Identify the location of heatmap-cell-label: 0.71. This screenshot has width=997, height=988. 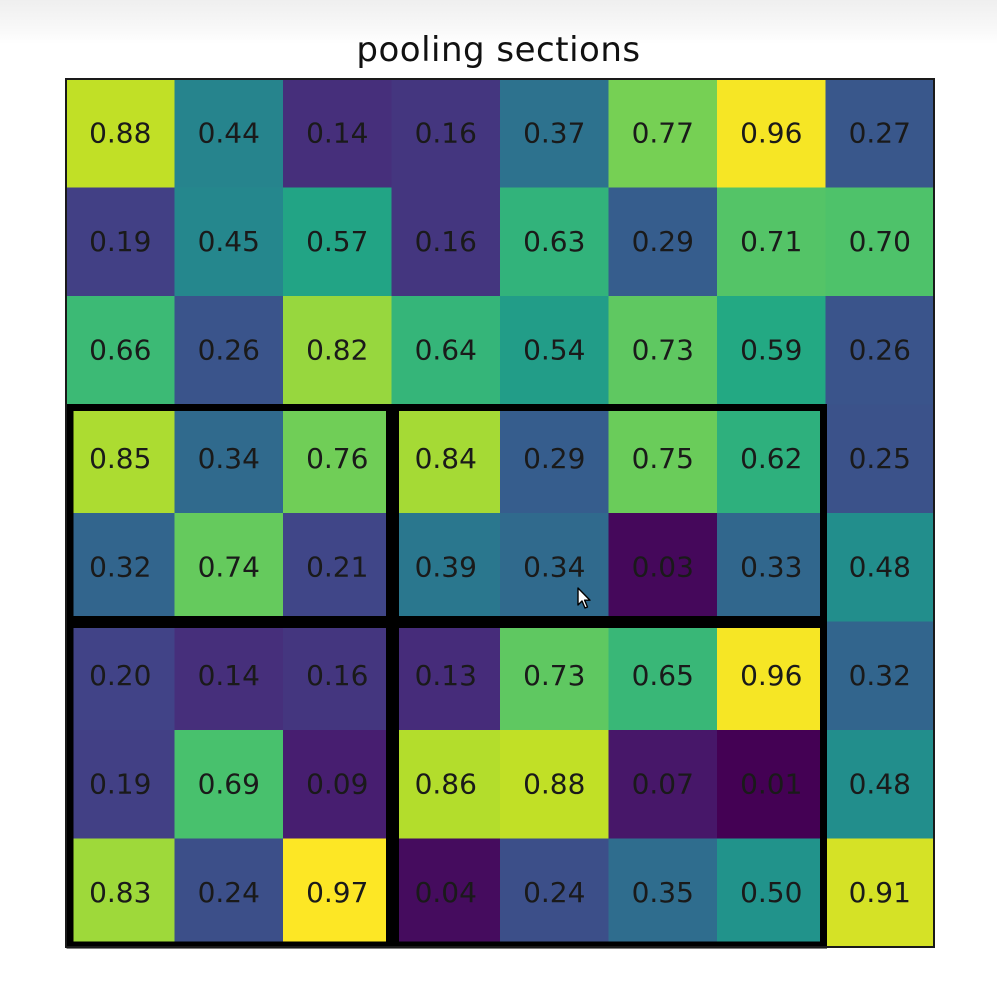
(771, 241).